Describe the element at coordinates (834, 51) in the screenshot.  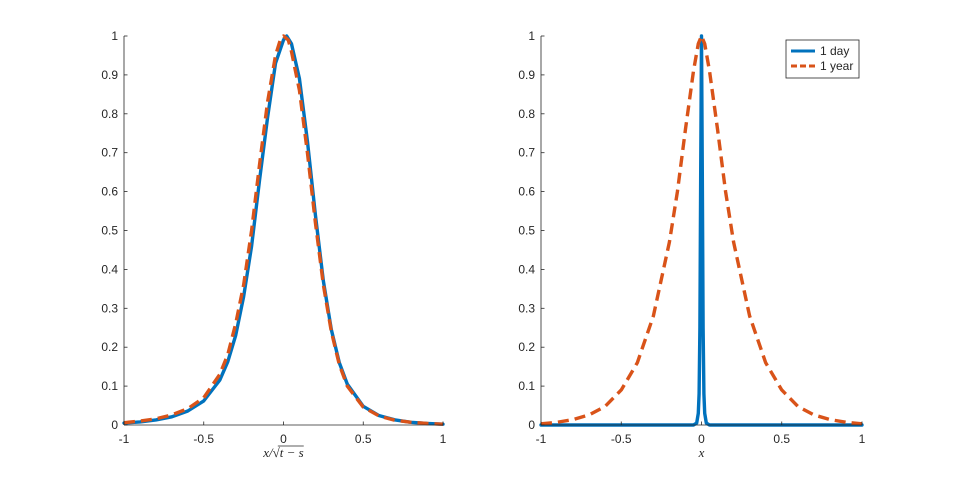
I see `legend-label: 1 day` at that location.